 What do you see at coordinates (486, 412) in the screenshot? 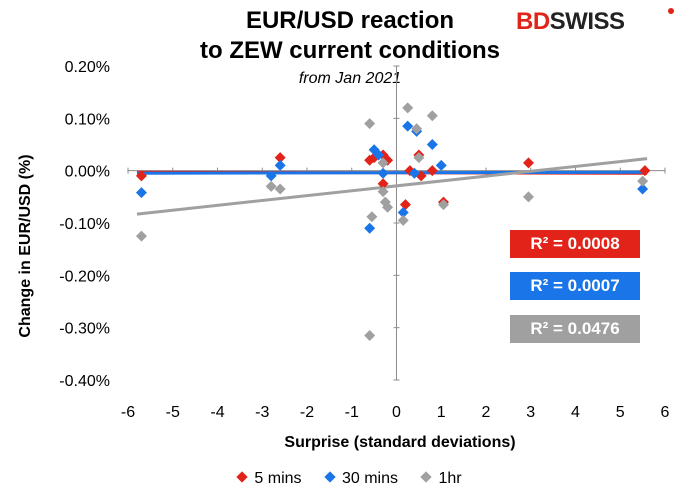
I see `x-tick-label: 2` at bounding box center [486, 412].